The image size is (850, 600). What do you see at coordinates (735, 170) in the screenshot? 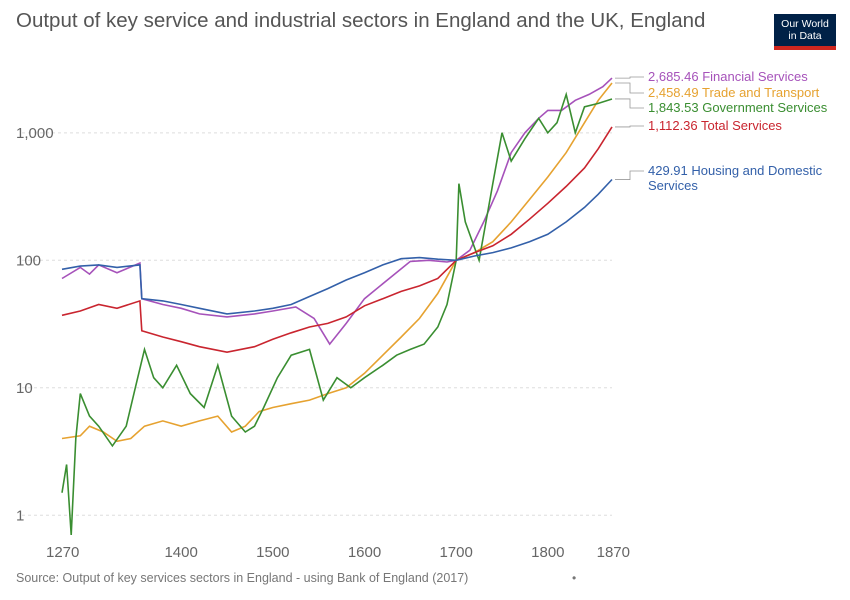
I see `series-label: 429.91 Housing and Domestic` at bounding box center [735, 170].